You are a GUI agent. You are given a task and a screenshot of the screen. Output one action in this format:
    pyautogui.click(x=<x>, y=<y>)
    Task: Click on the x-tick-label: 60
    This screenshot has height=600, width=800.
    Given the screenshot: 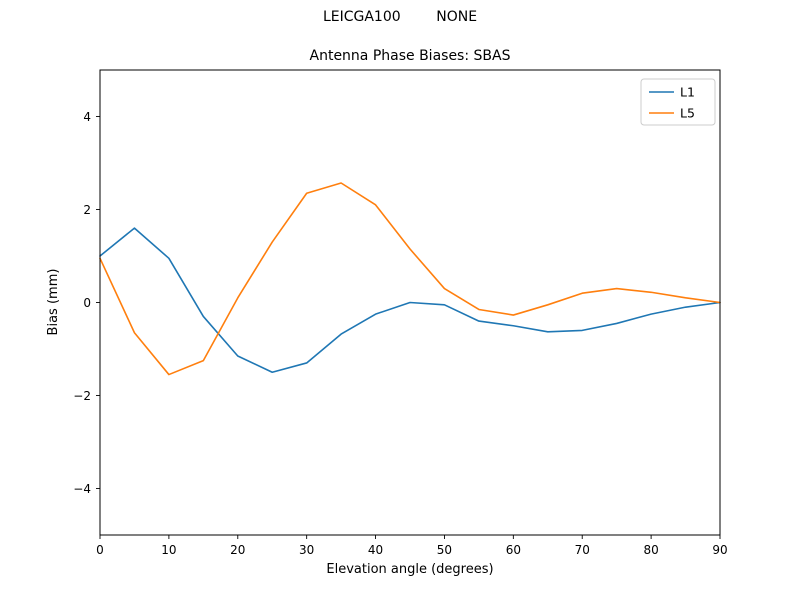 What is the action you would take?
    pyautogui.click(x=513, y=550)
    